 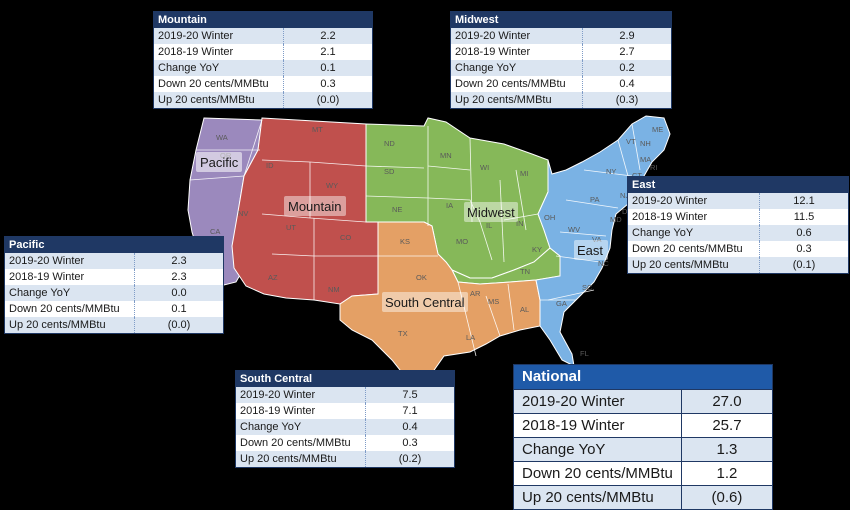 I want to click on table-row: Change YoY 0.4, so click(x=345, y=427).